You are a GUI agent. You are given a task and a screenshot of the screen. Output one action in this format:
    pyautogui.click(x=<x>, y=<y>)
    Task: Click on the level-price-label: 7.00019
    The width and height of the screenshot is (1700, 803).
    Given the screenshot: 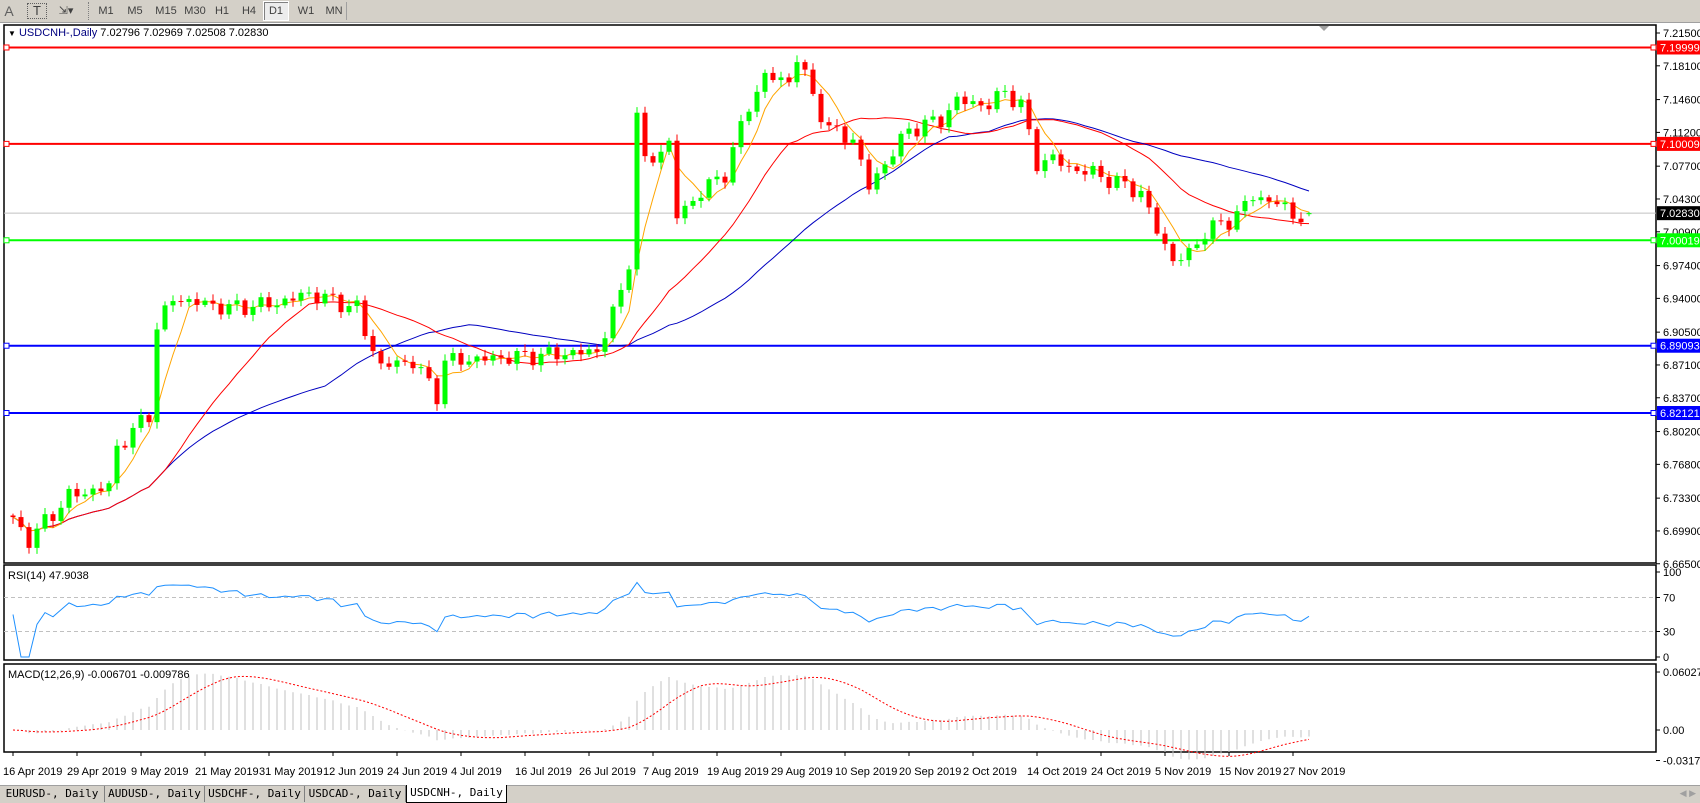 What is the action you would take?
    pyautogui.click(x=1680, y=241)
    